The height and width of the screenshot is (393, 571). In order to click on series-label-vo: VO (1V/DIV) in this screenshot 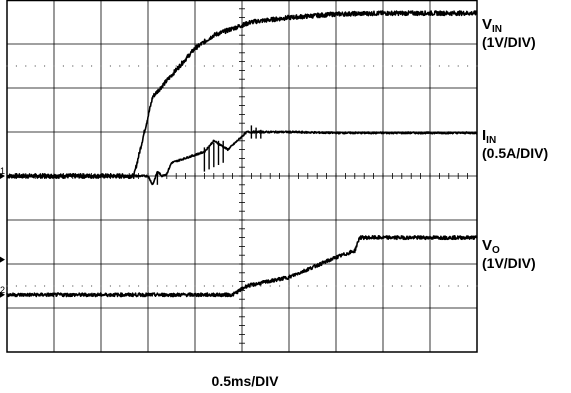, I will do `click(509, 254)`.